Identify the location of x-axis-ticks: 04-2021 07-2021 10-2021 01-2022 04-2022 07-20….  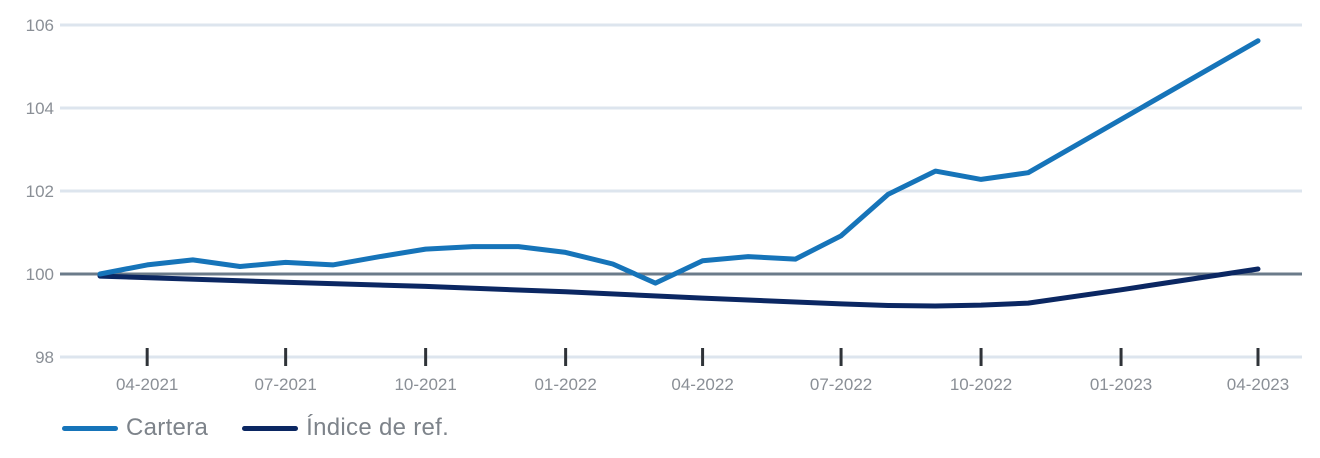
(702, 371).